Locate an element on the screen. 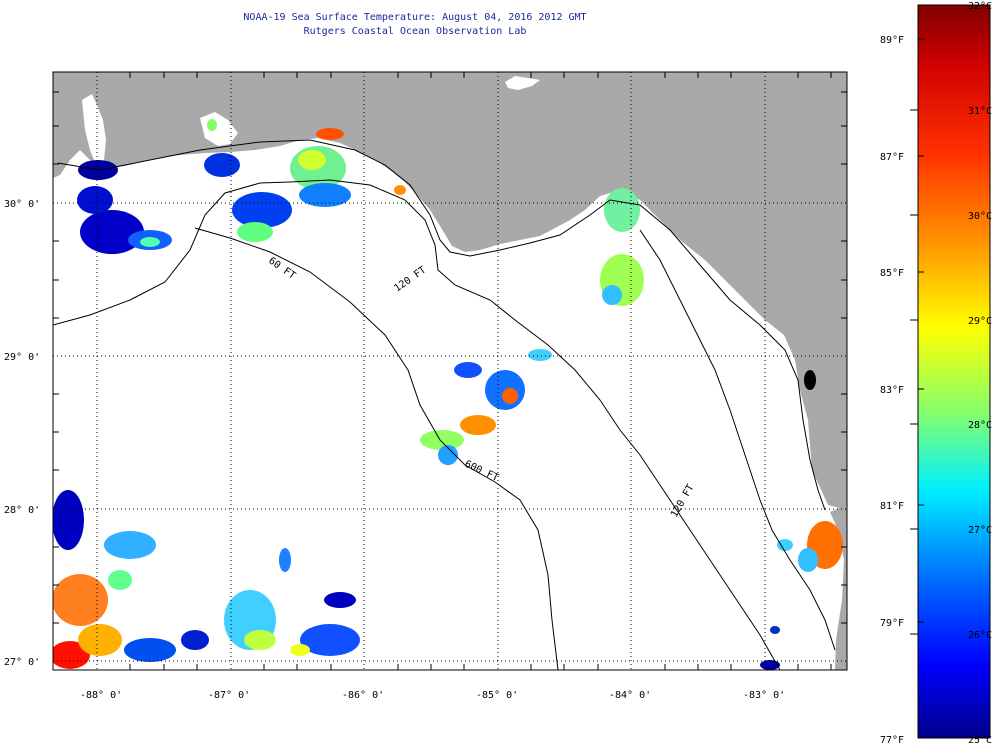  colorbar-c-32: 32°C is located at coordinates (980, 6).